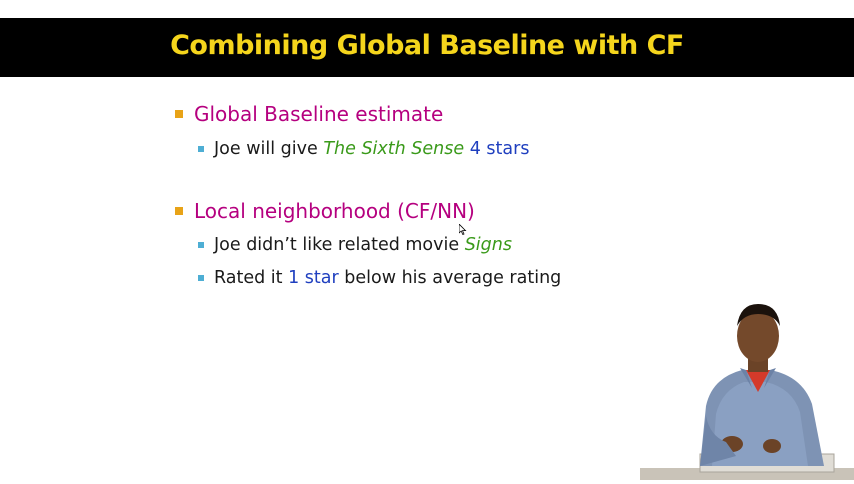 Image resolution: width=854 pixels, height=484 pixels. Describe the element at coordinates (313, 278) in the screenshot. I see `rating-text: 1 star` at that location.